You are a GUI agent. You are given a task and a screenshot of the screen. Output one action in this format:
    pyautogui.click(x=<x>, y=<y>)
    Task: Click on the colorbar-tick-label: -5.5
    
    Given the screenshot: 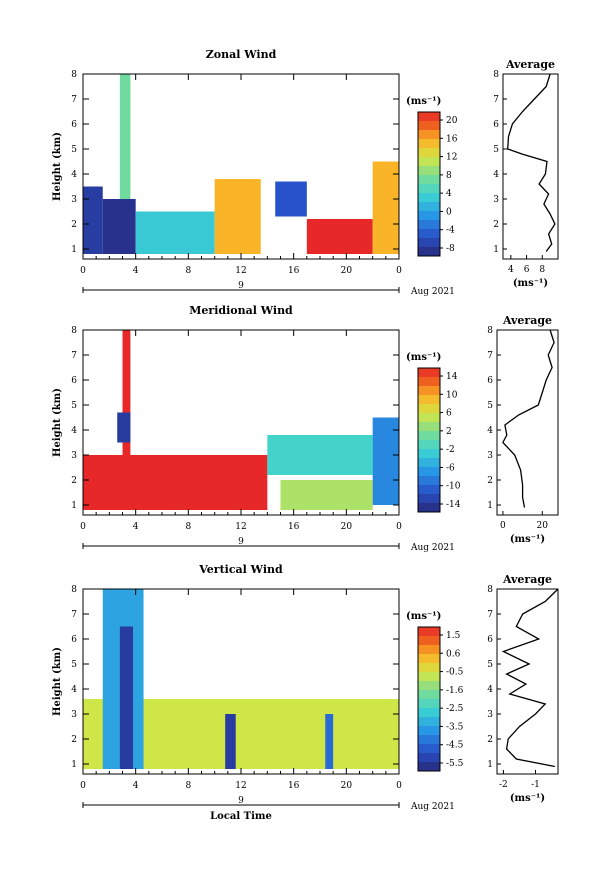 What is the action you would take?
    pyautogui.click(x=455, y=764)
    